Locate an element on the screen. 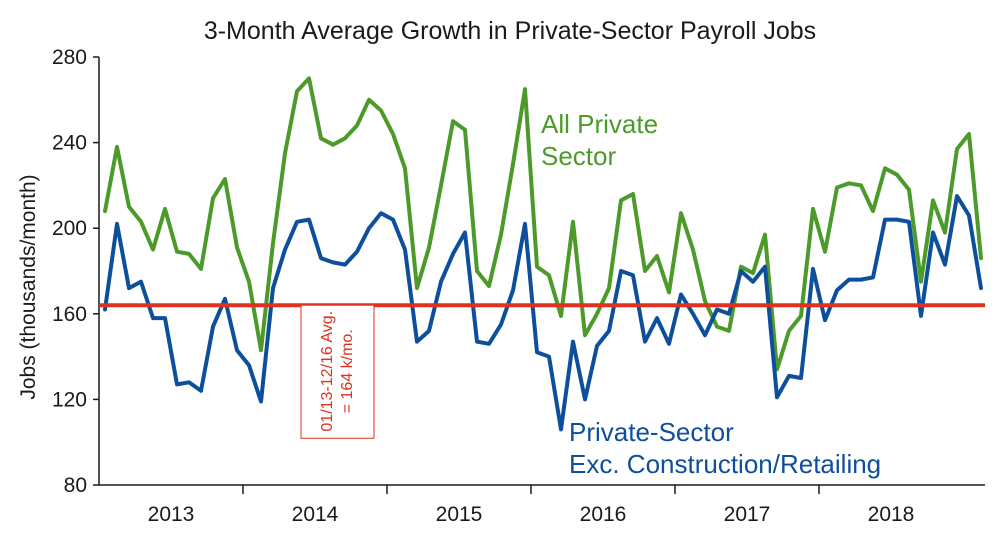 The image size is (1000, 544). y-tick-label: 240 is located at coordinates (69, 143).